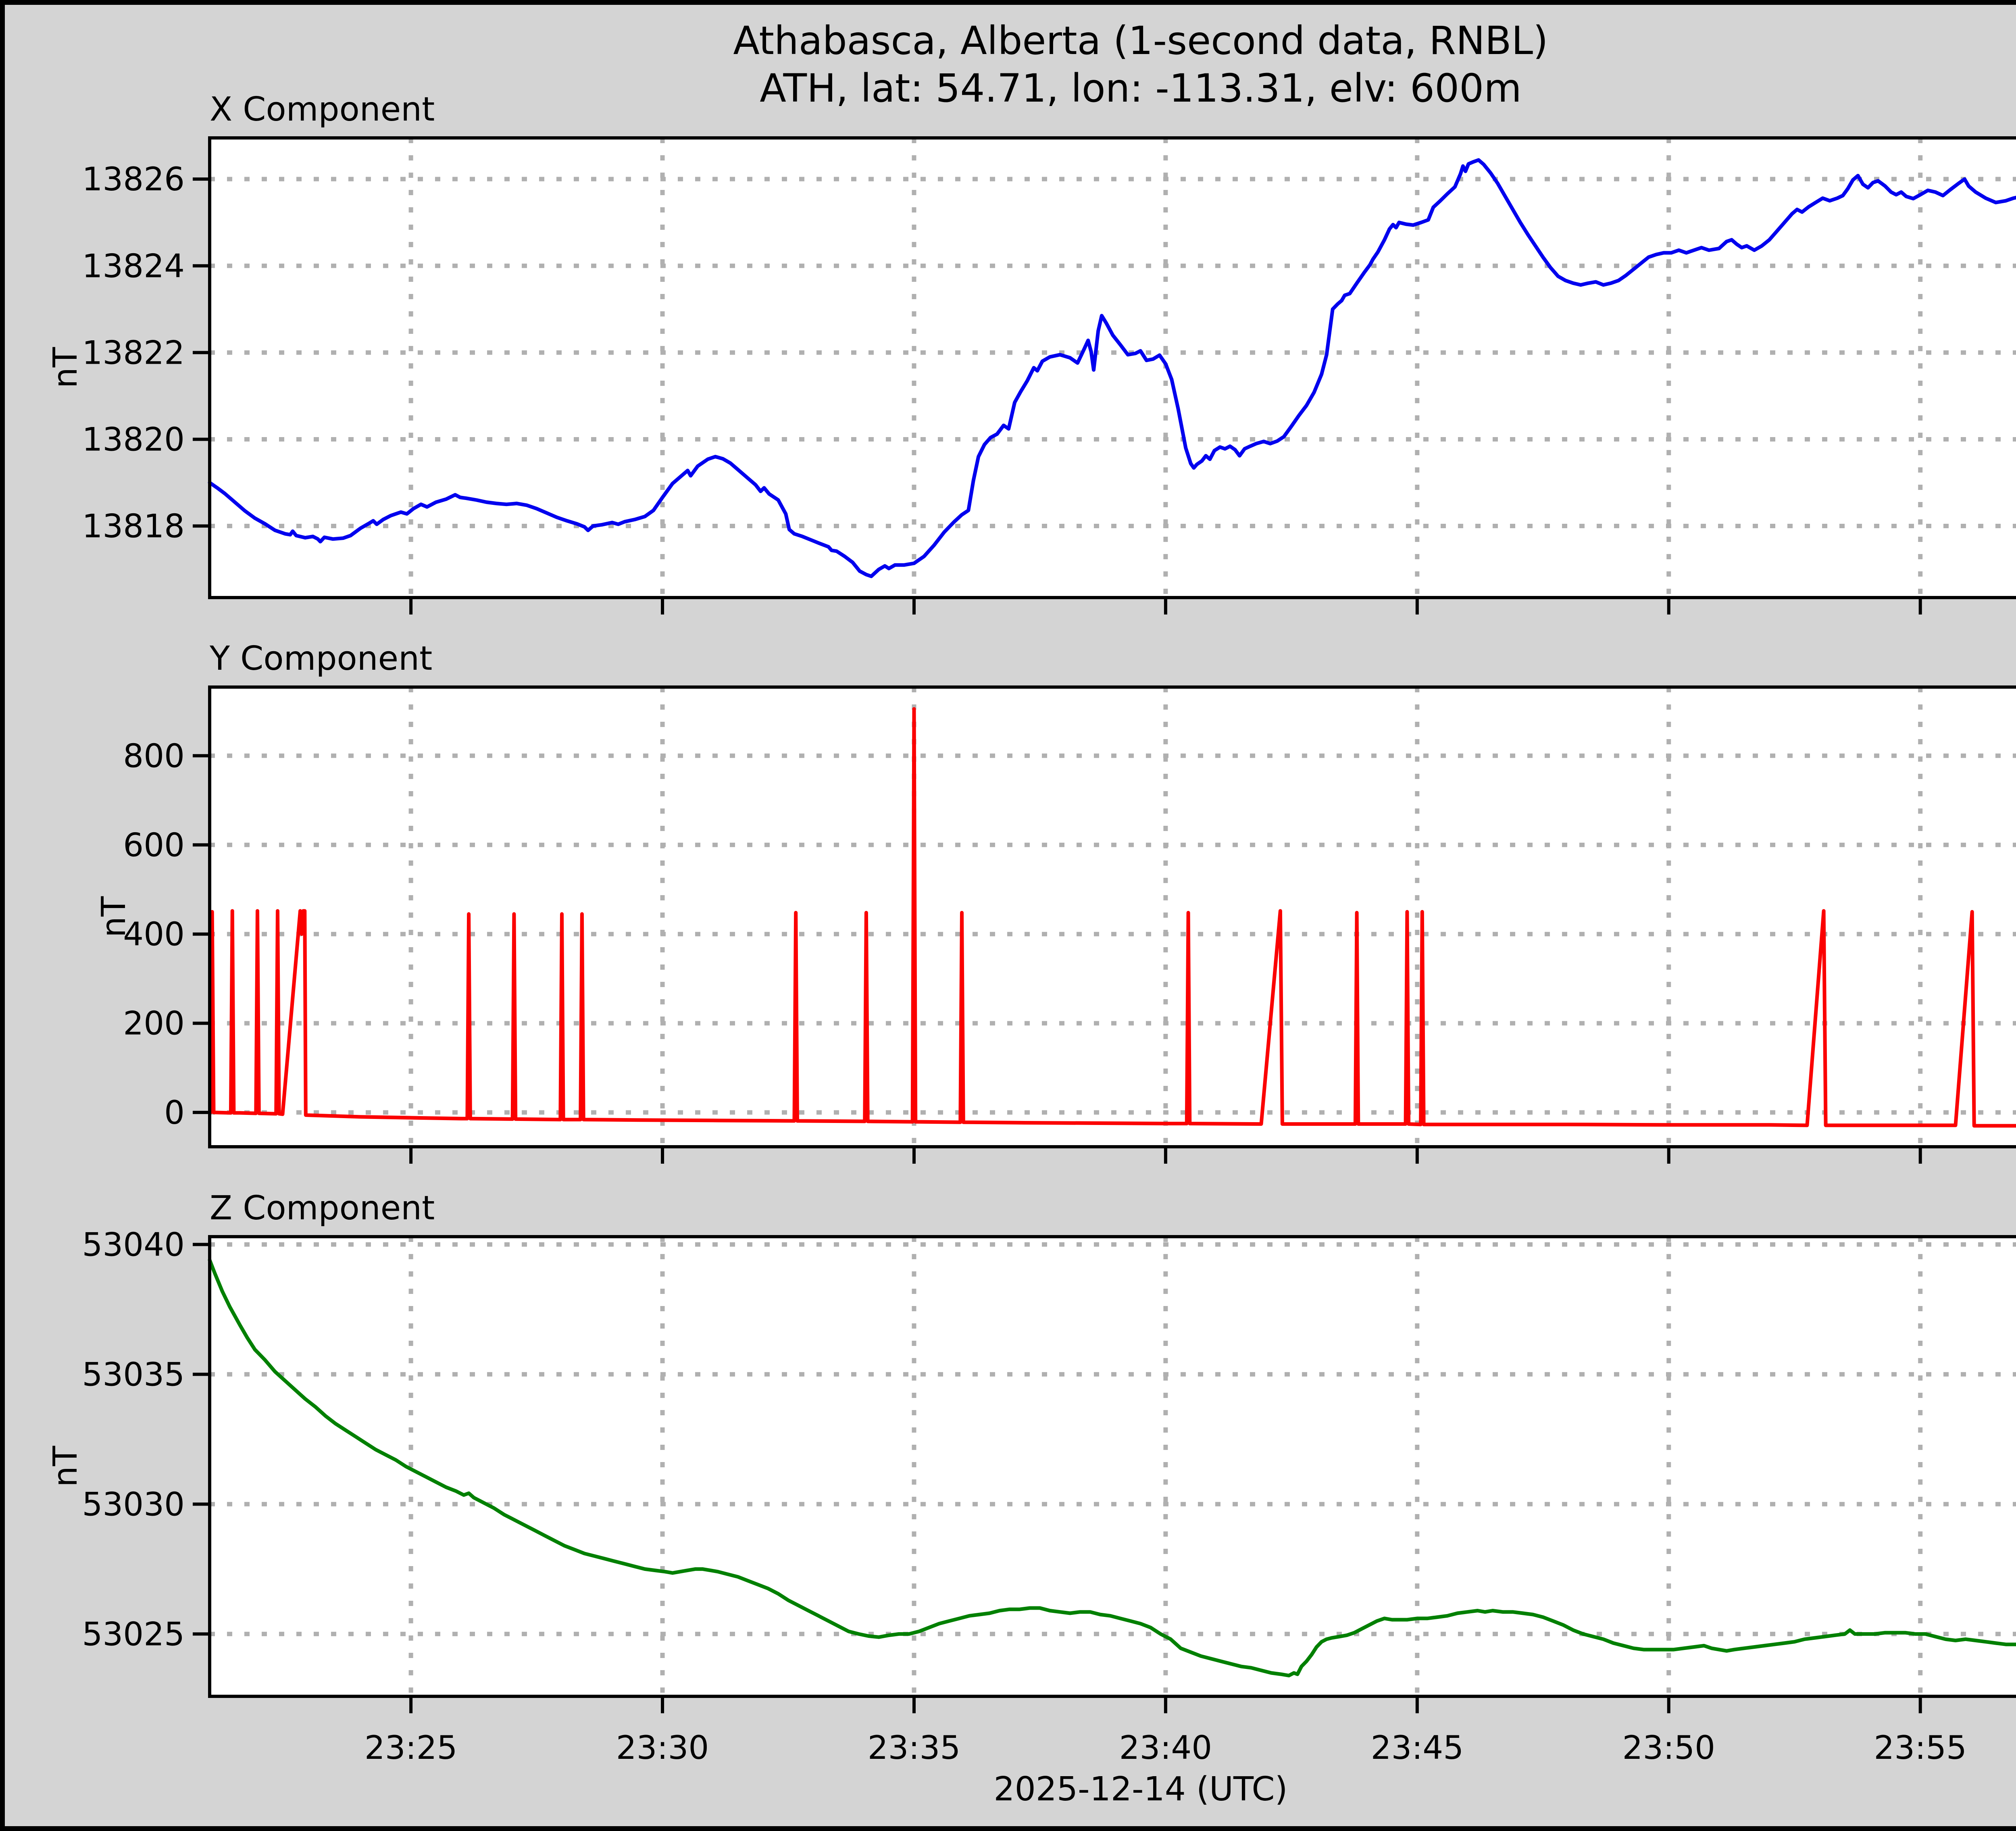  I want to click on y-tick-label: 800, so click(154, 756).